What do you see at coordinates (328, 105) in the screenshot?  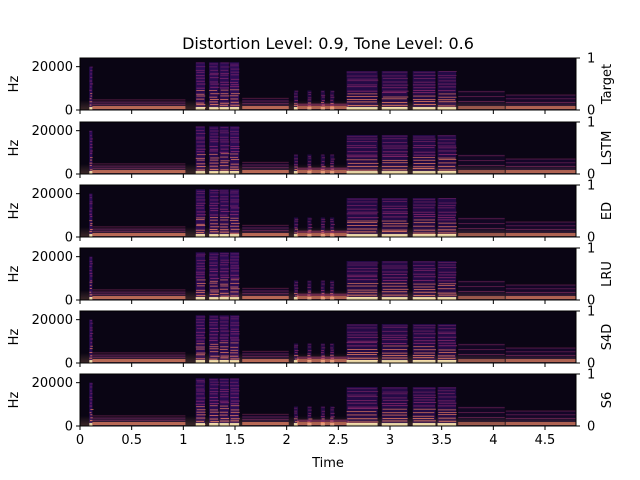 I see `noise-floor` at bounding box center [328, 105].